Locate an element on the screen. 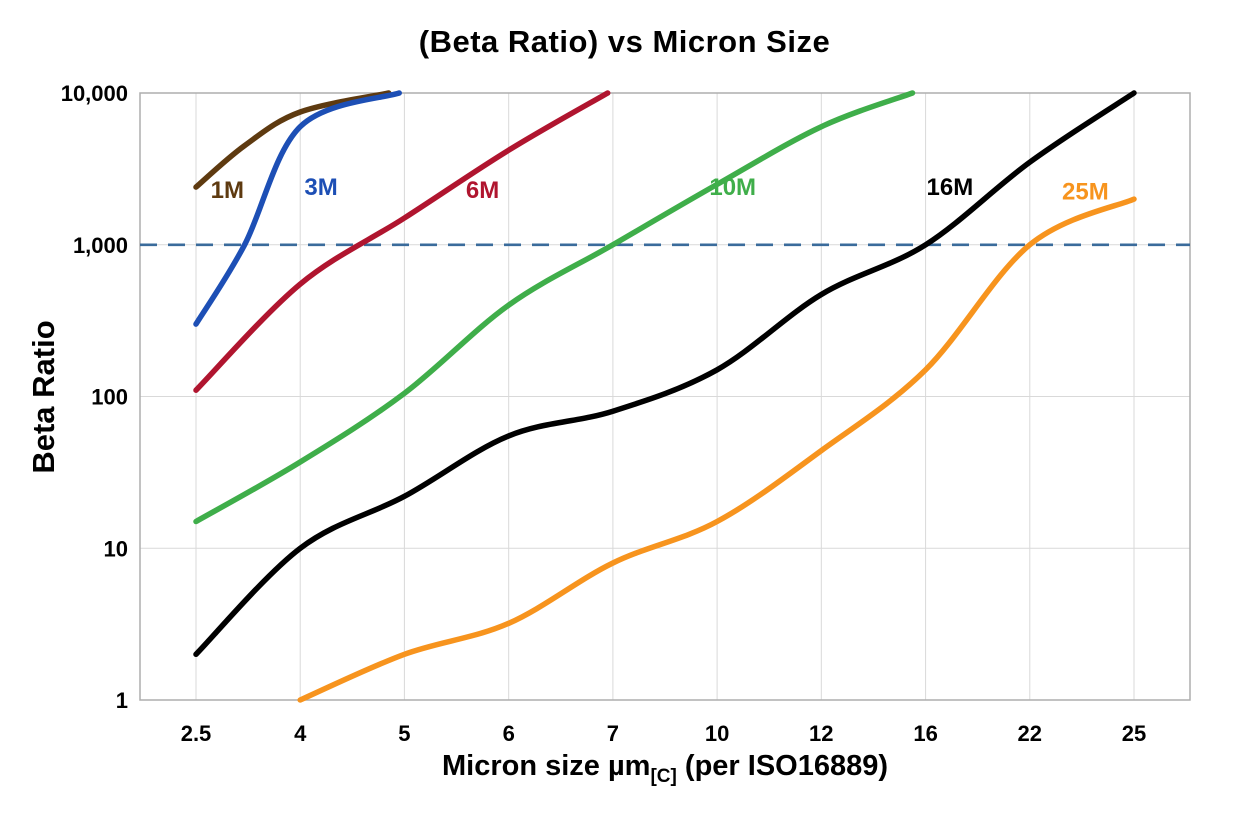 The height and width of the screenshot is (819, 1249). x-axis-title-suffix: (per ISO16889) is located at coordinates (782, 766).